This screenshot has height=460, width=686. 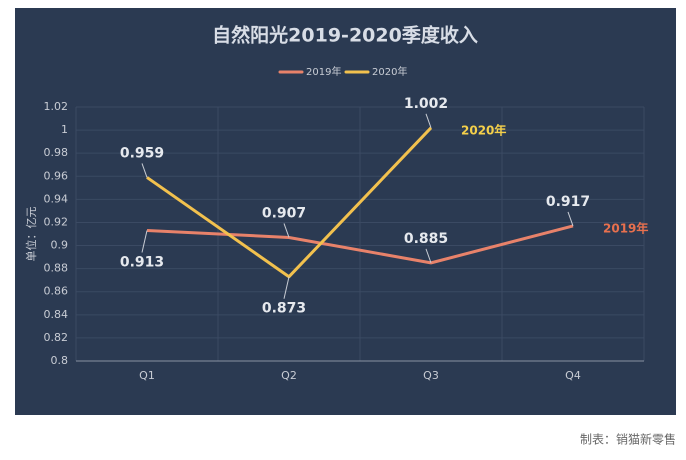 What do you see at coordinates (345, 35) in the screenshot?
I see `chart-title: 自然阳光2019-2020季度收入` at bounding box center [345, 35].